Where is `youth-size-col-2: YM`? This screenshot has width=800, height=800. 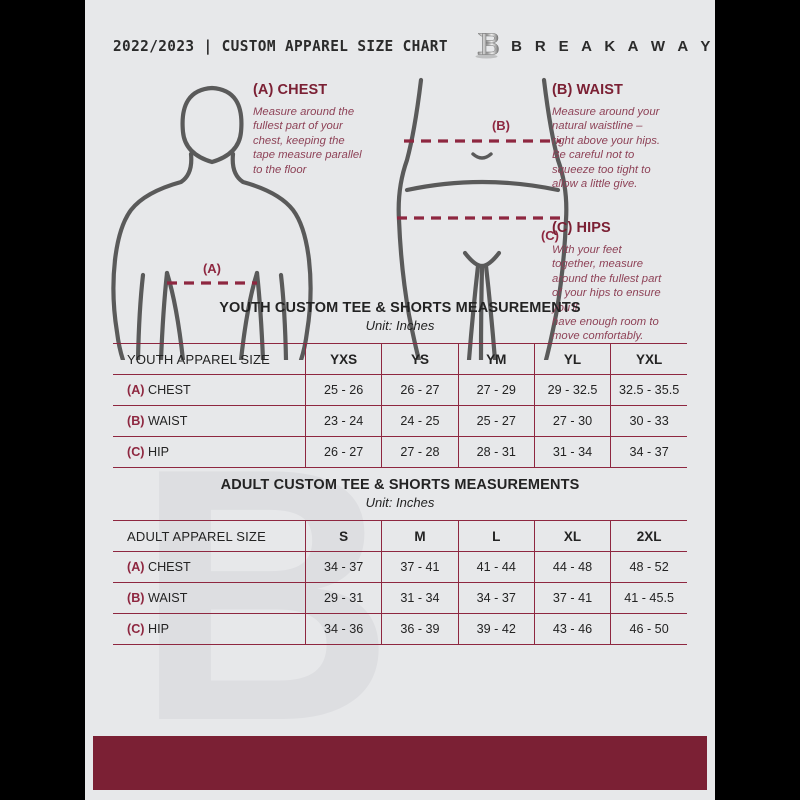
youth-size-col-2: YM is located at coordinates (496, 359).